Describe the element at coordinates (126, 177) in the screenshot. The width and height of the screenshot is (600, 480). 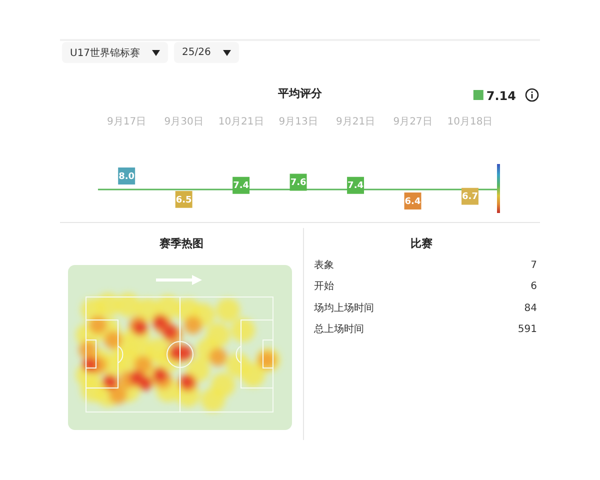
I see `data-label: 8.0` at that location.